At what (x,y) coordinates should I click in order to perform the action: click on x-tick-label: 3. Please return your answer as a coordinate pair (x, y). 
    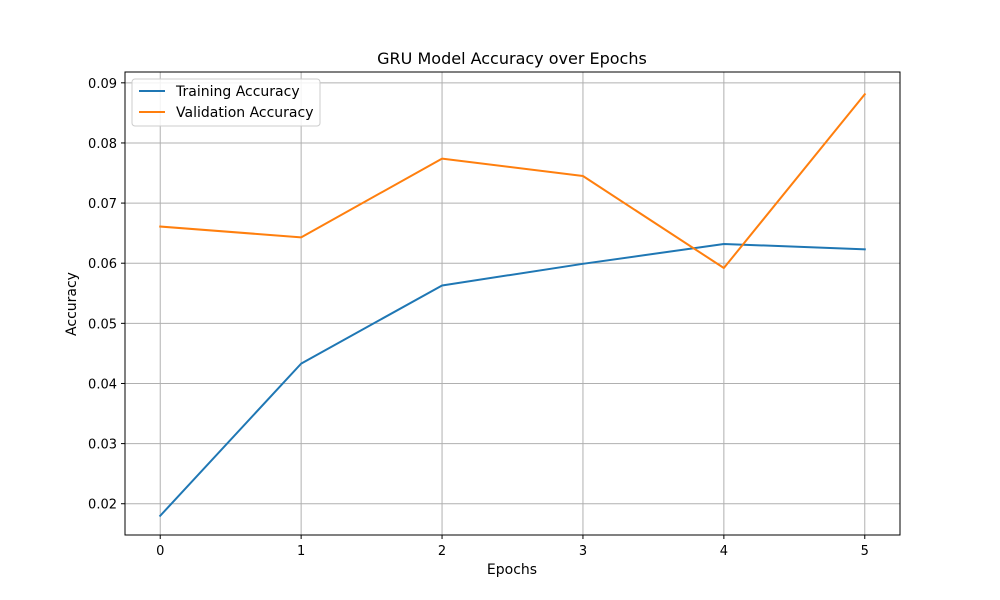
    Looking at the image, I should click on (583, 551).